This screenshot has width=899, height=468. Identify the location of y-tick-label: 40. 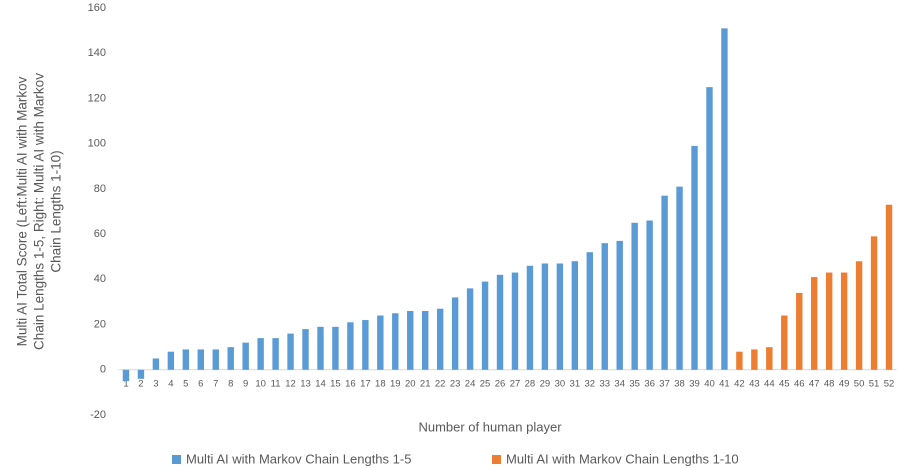
(100, 279).